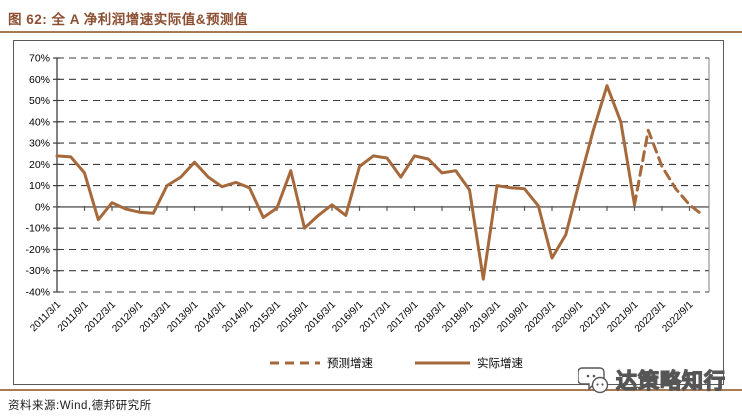  Describe the element at coordinates (39, 59) in the screenshot. I see `y-tick-label: 70%` at that location.